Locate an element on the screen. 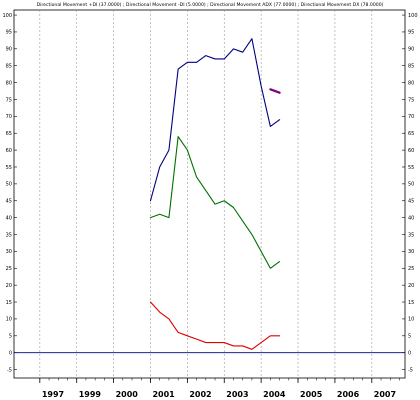  y-tick-label: 65 is located at coordinates (9, 134).